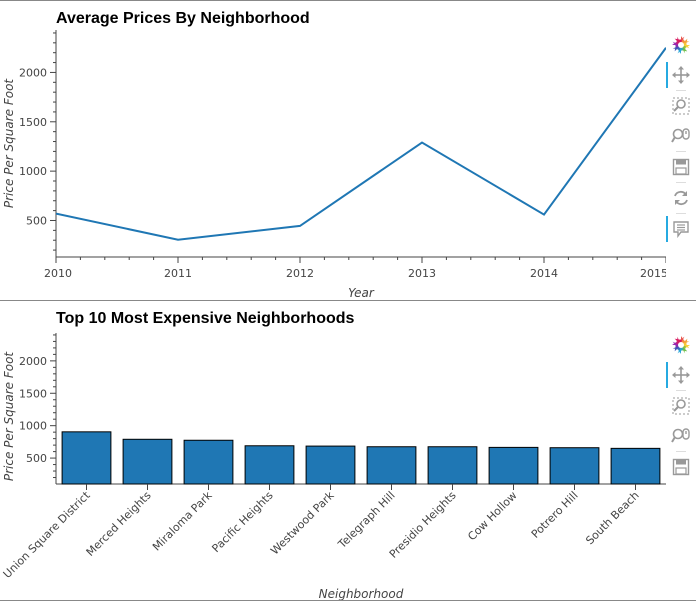 The height and width of the screenshot is (602, 696). Describe the element at coordinates (348, 0) in the screenshot. I see `top-rule` at that location.